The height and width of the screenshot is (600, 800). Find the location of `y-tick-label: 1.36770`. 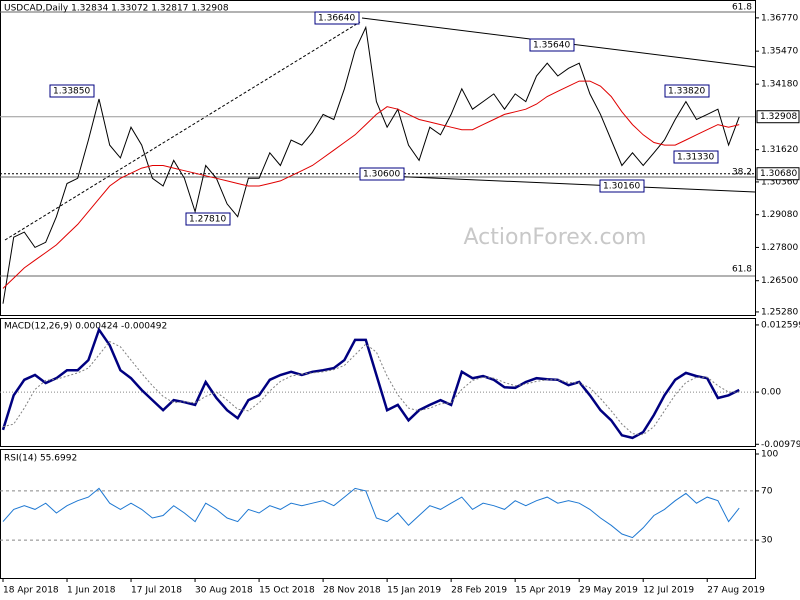

y-tick-label: 1.36770 is located at coordinates (779, 18).